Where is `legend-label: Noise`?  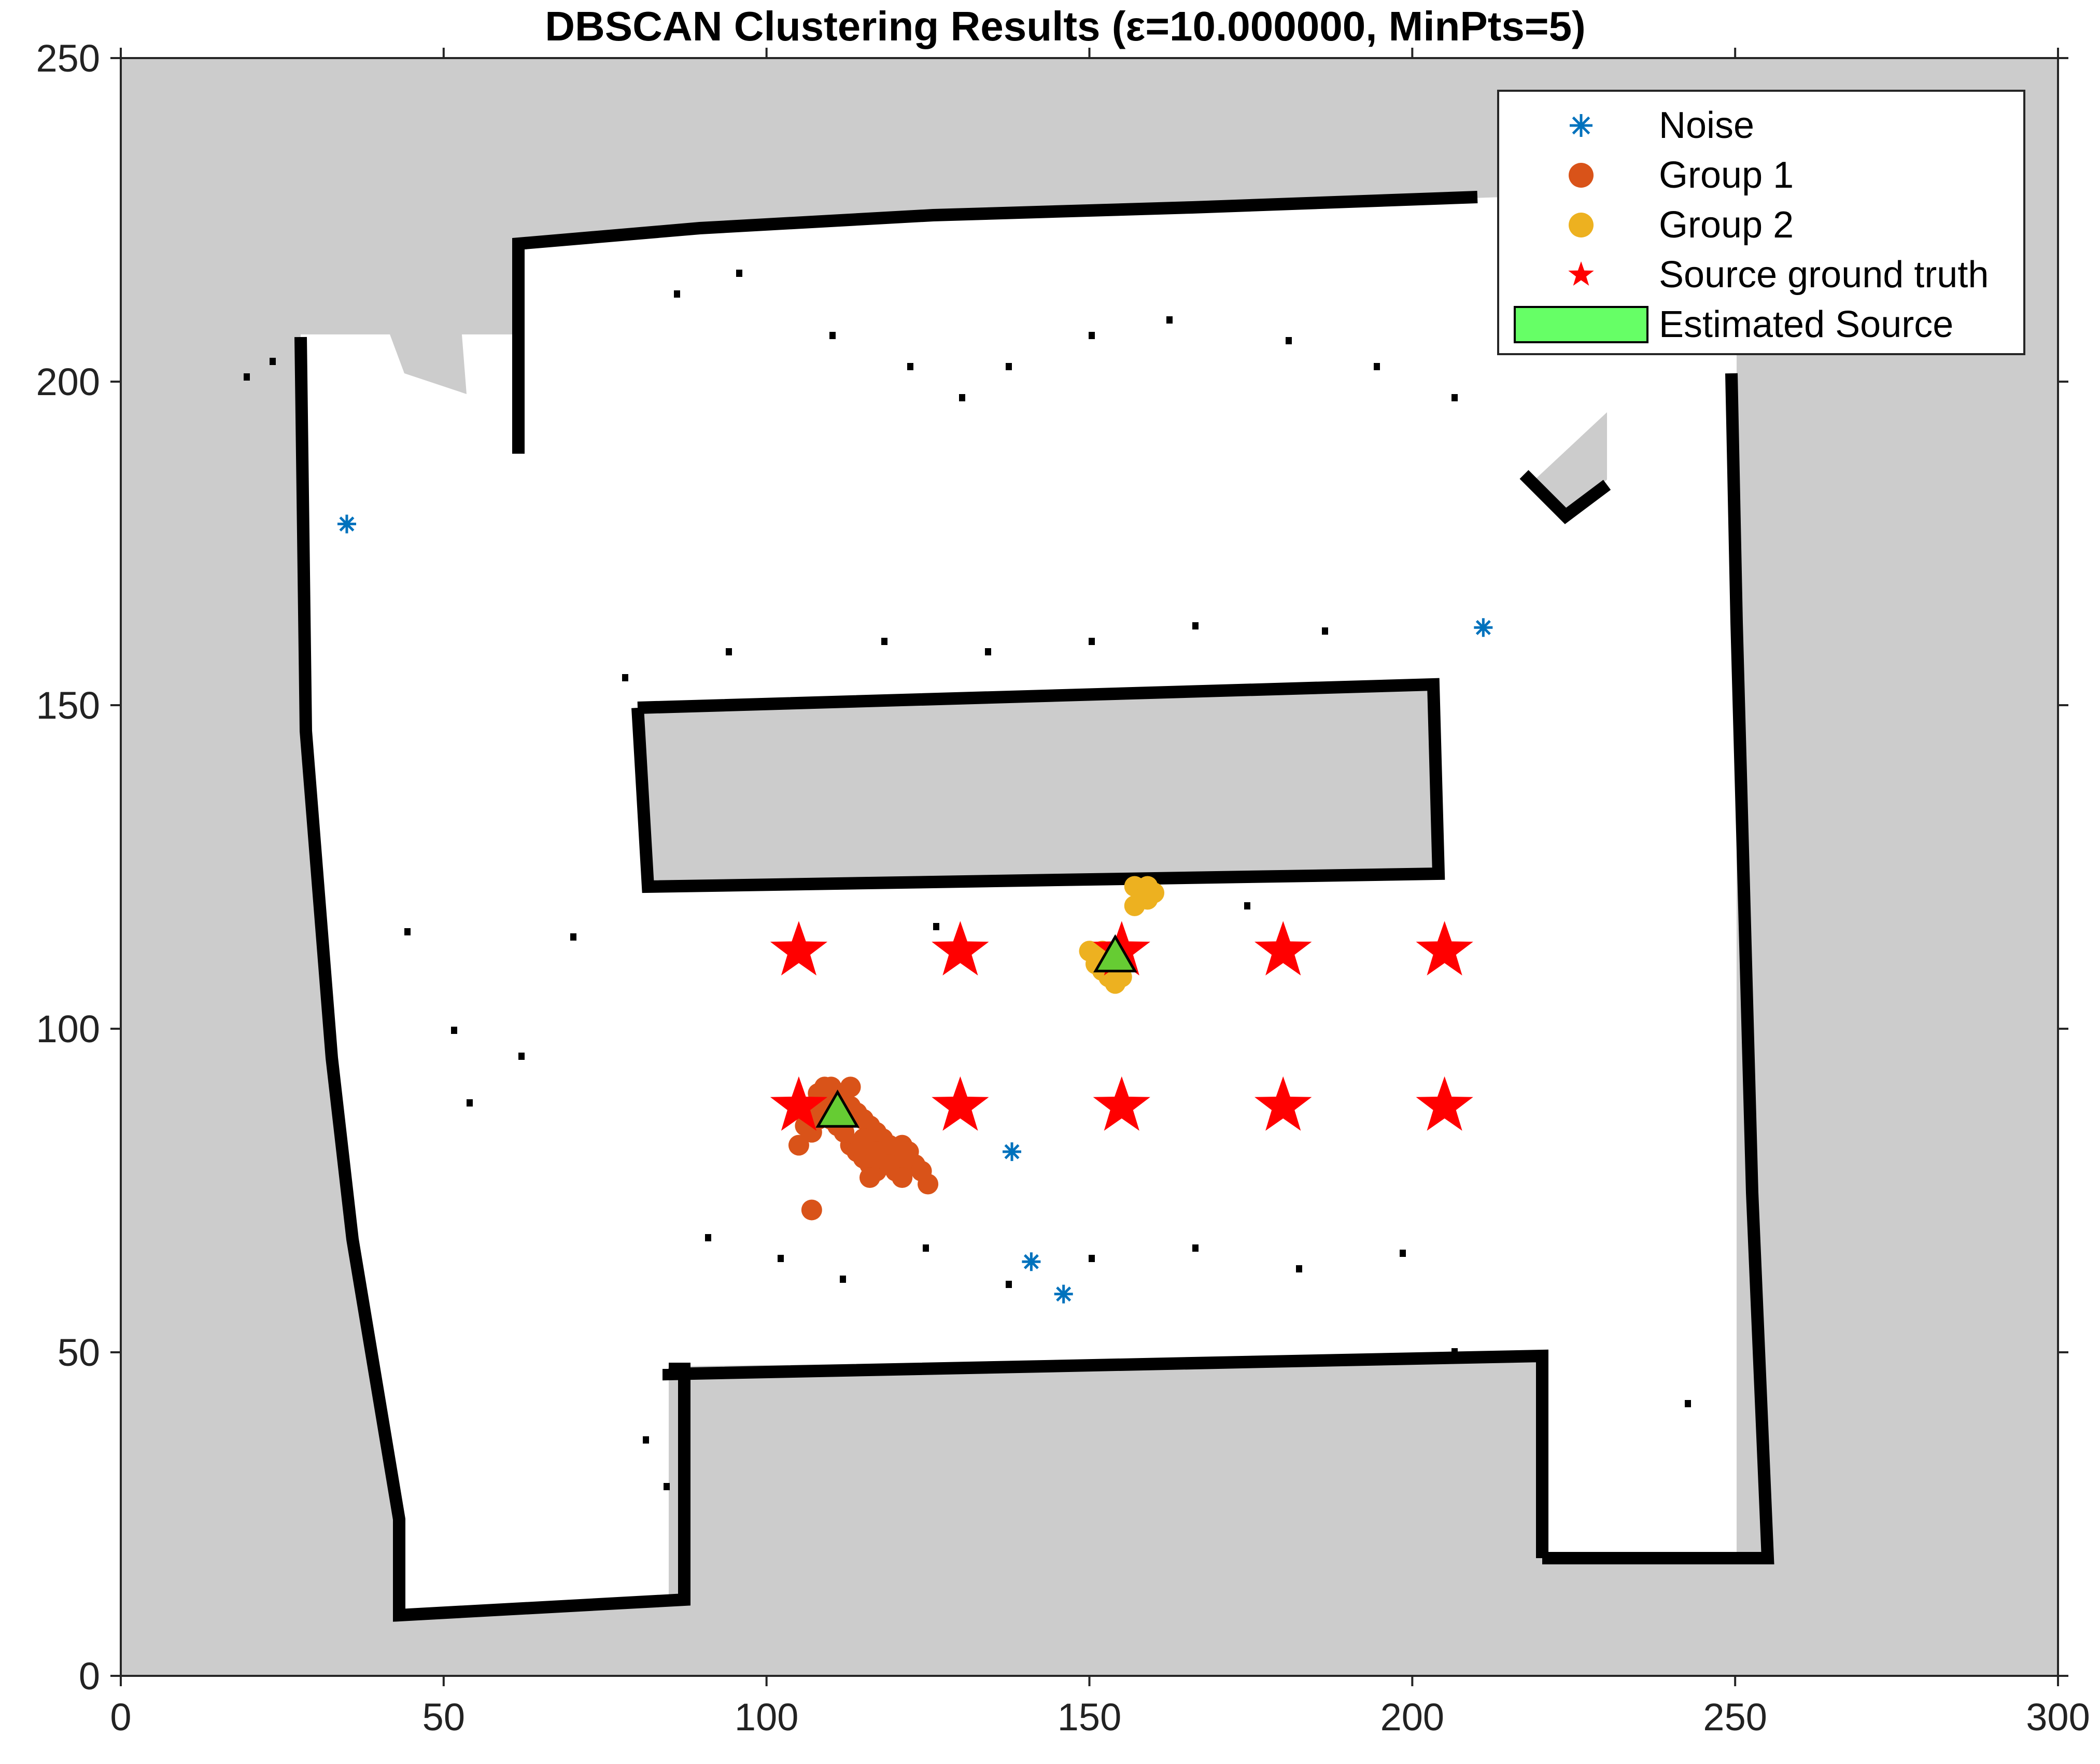
legend-label: Noise is located at coordinates (1707, 125).